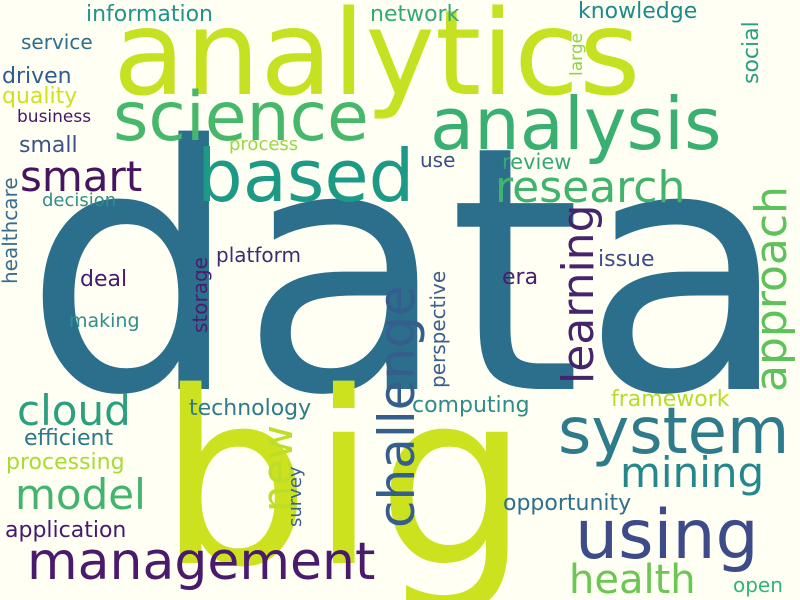 The width and height of the screenshot is (800, 600). Describe the element at coordinates (201, 562) in the screenshot. I see `word-management: management` at that location.